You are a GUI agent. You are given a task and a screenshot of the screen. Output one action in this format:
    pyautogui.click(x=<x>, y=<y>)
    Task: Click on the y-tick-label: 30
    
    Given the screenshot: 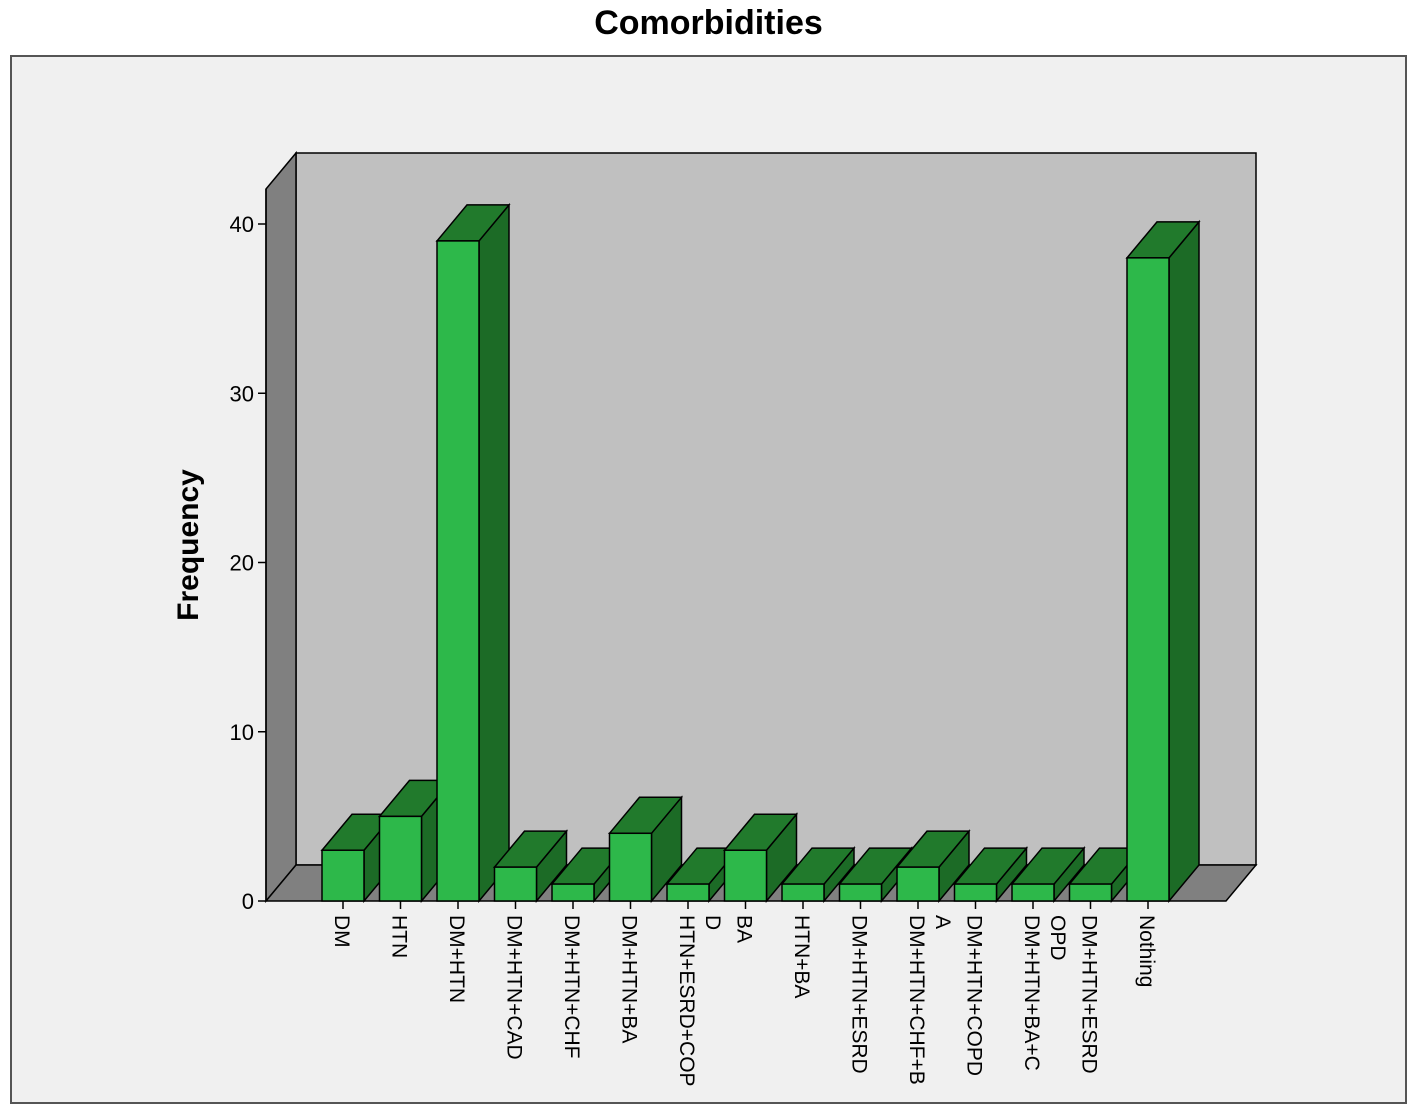 What is the action you would take?
    pyautogui.click(x=242, y=393)
    